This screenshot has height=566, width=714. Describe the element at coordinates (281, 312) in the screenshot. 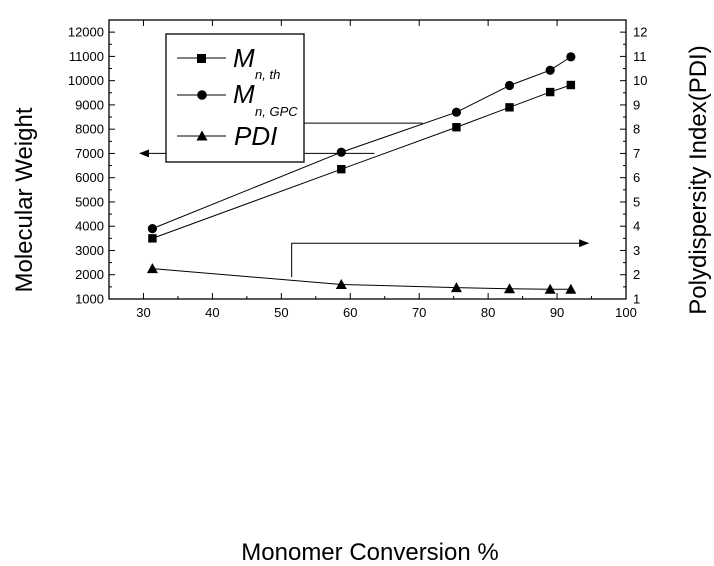

I see `x-tick-label: 50` at that location.